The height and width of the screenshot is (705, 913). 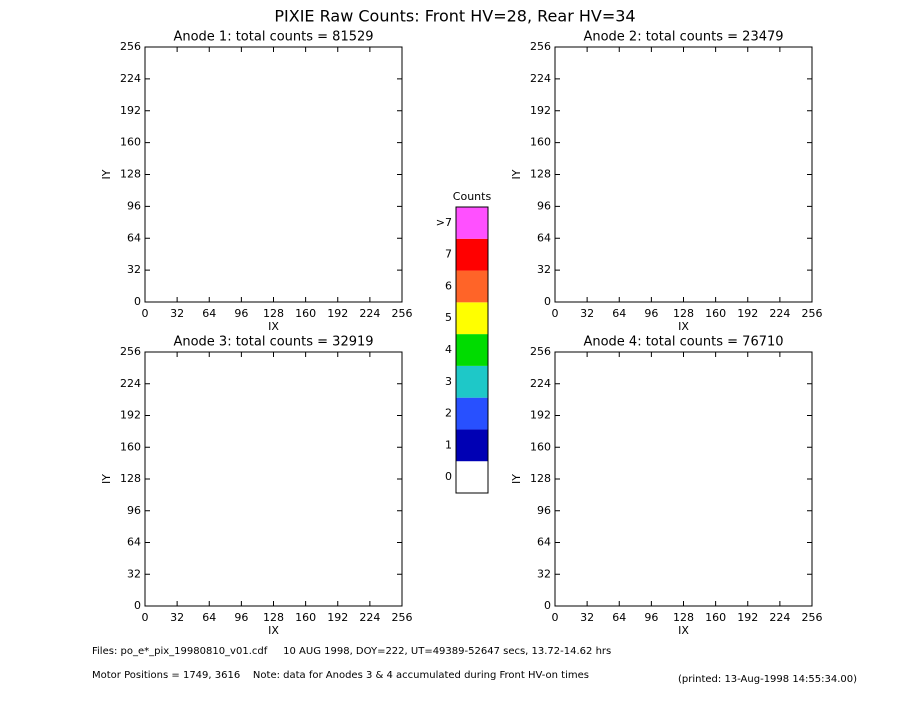 I want to click on colorbar-title: Counts, so click(x=472, y=196).